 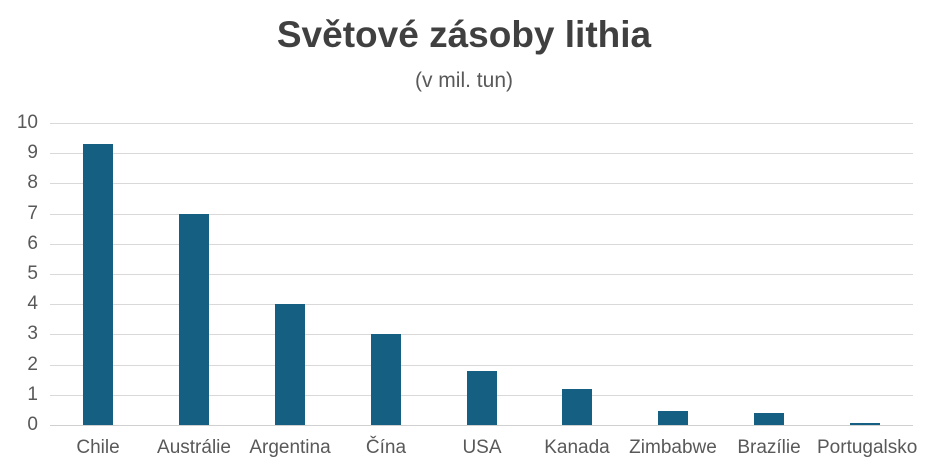 I want to click on x-tick-label: Čína, so click(x=386, y=447).